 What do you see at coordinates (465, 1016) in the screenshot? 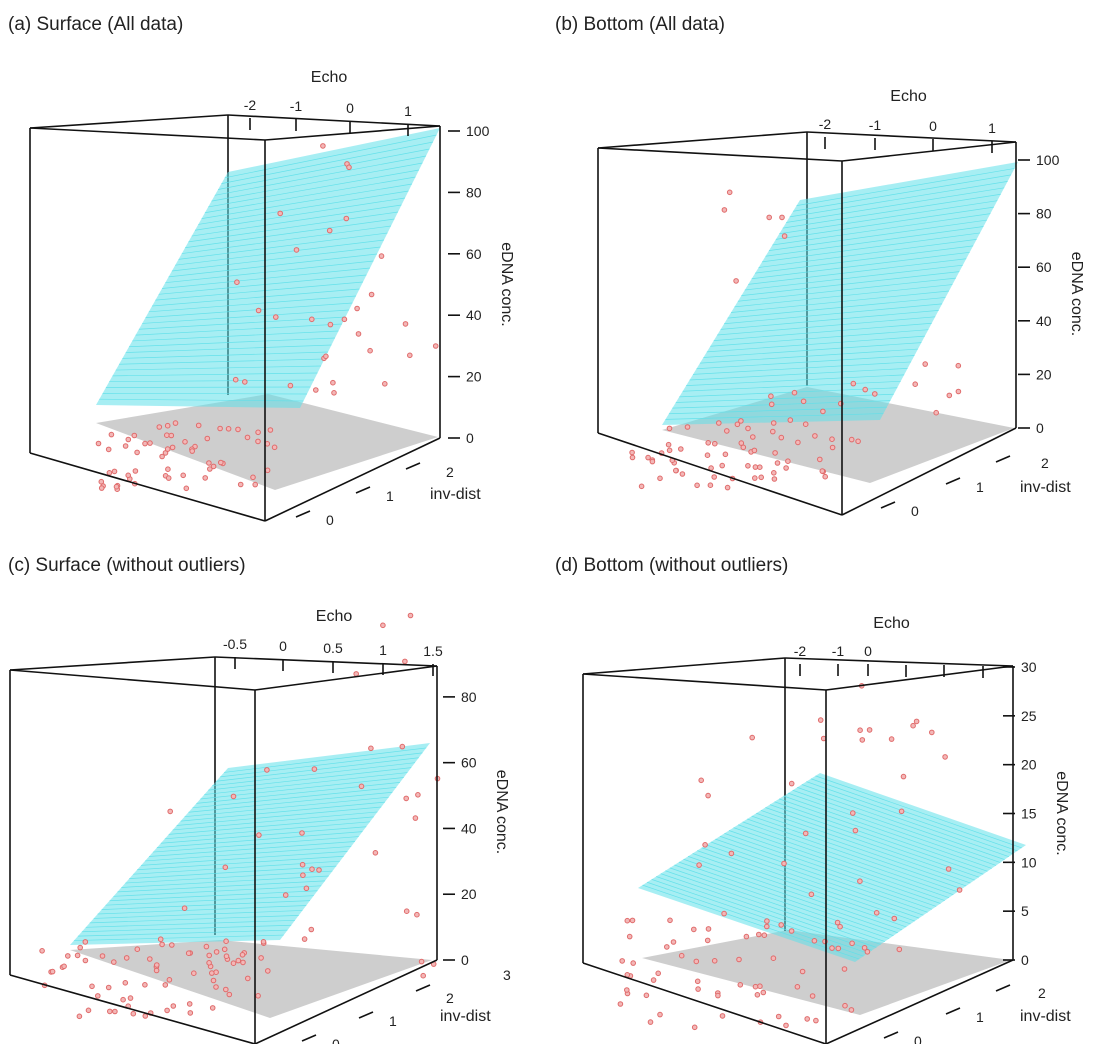
I see `y-axis-label: inv-dist` at bounding box center [465, 1016].